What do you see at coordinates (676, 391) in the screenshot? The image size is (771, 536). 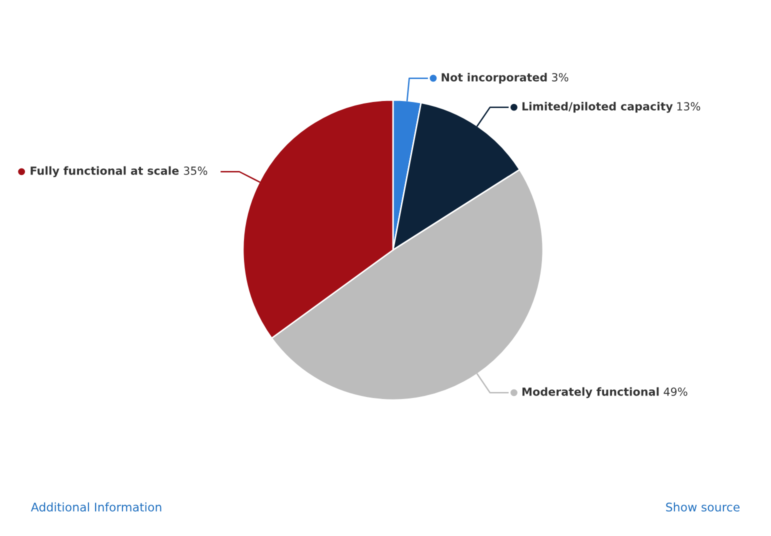 I see `data-label: 49%` at bounding box center [676, 391].